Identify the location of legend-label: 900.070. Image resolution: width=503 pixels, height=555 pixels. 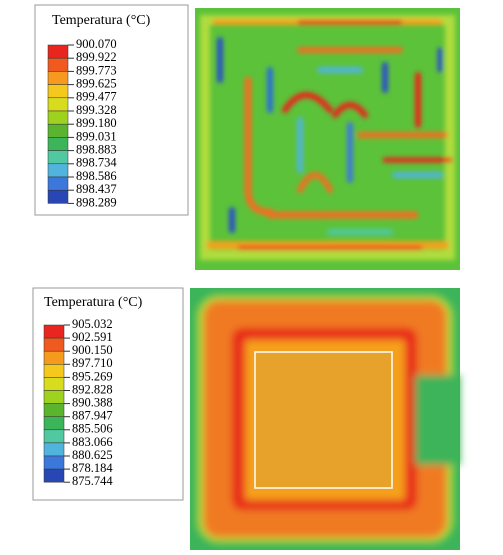
(96, 44).